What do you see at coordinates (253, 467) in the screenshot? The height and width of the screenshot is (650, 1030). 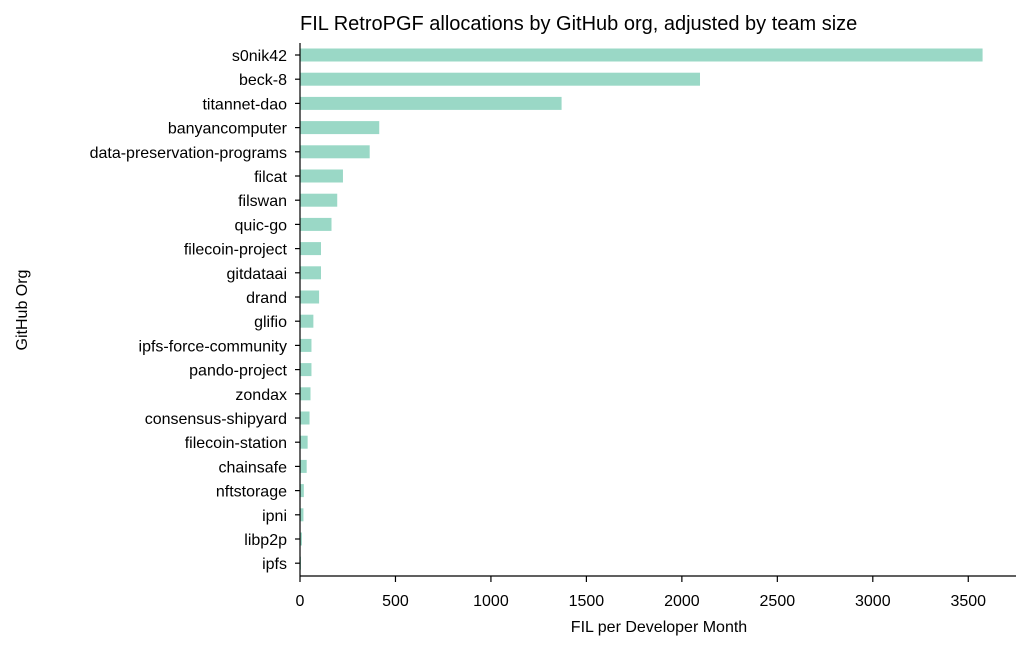 I see `y-tick-label: chainsafe` at bounding box center [253, 467].